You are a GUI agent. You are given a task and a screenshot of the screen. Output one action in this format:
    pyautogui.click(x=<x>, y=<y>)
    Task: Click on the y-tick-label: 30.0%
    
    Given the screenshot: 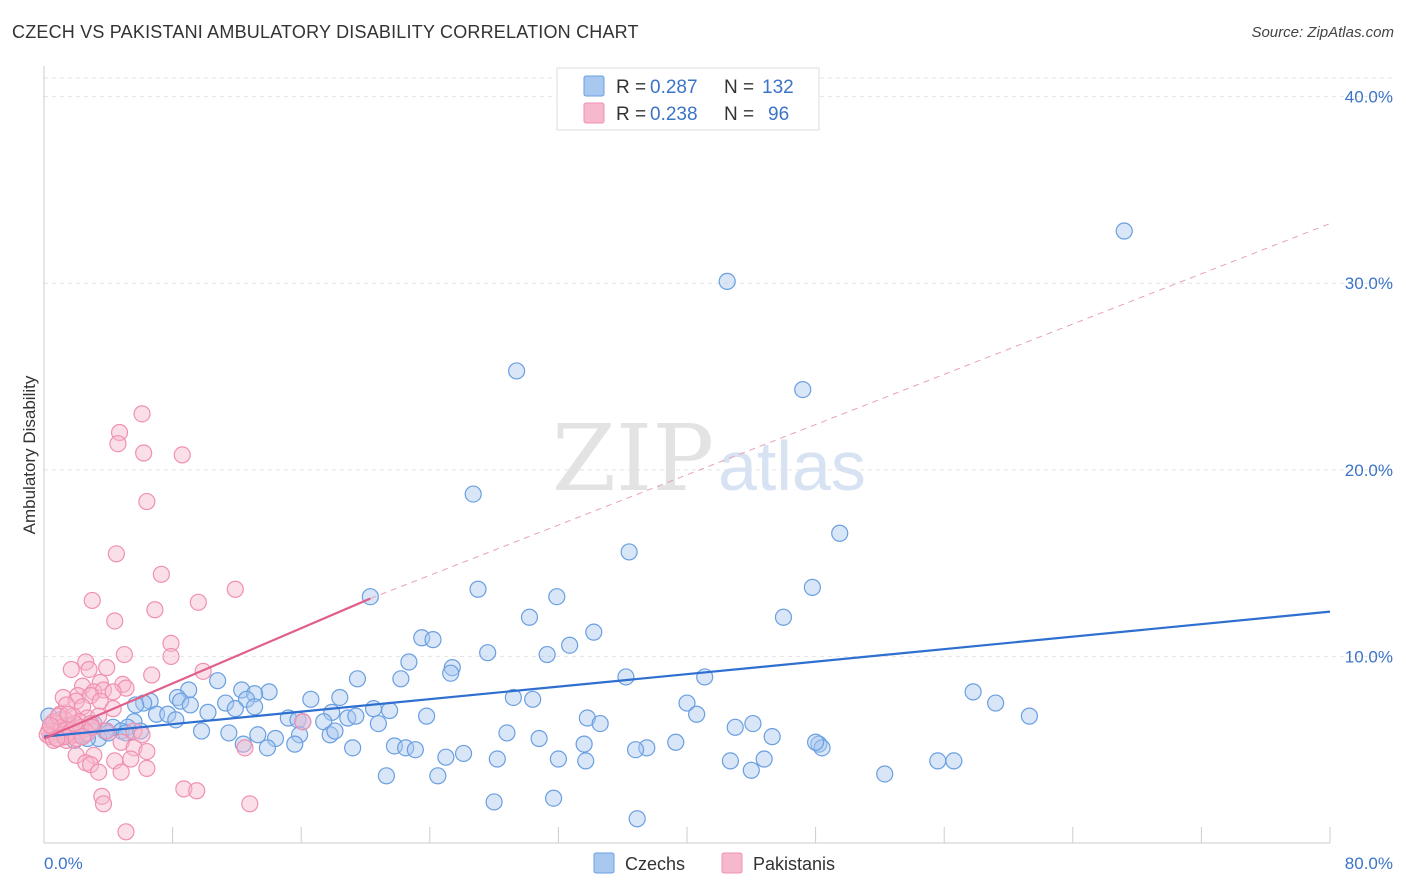 What is the action you would take?
    pyautogui.click(x=1369, y=283)
    